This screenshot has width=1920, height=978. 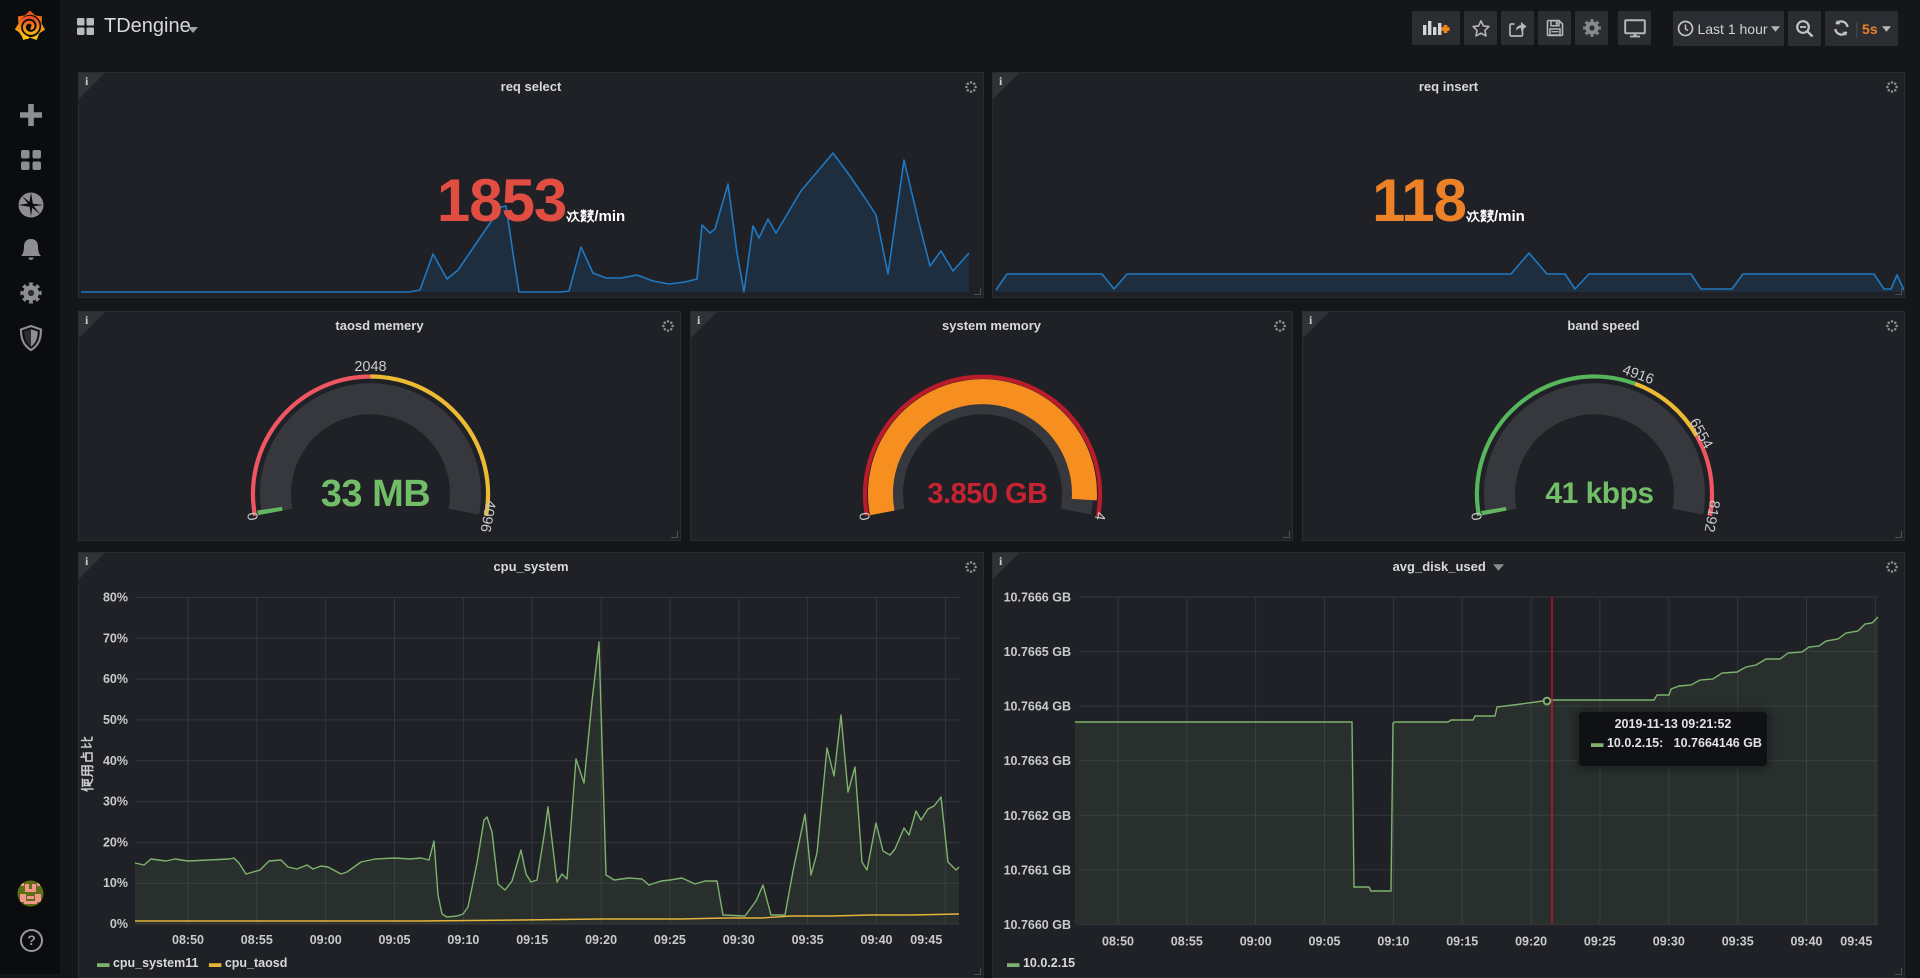 What do you see at coordinates (1712, 516) in the screenshot?
I see `svg-text: 8192` at bounding box center [1712, 516].